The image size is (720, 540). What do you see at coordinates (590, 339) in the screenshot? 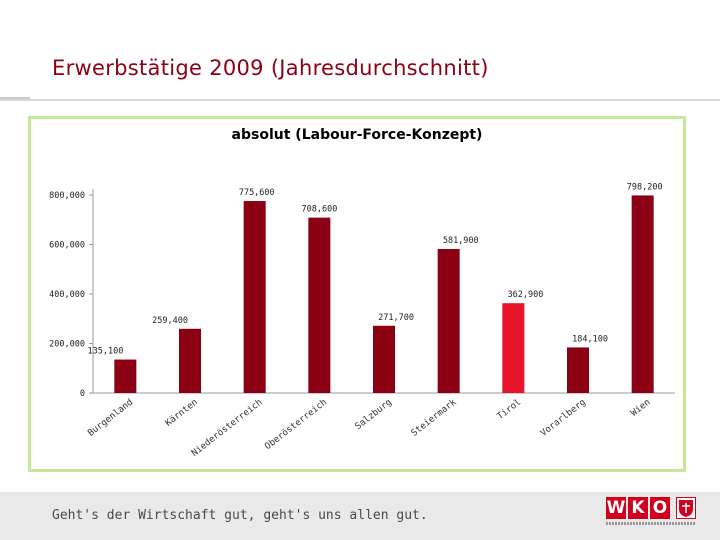
I see `data-label: 184,100` at bounding box center [590, 339].